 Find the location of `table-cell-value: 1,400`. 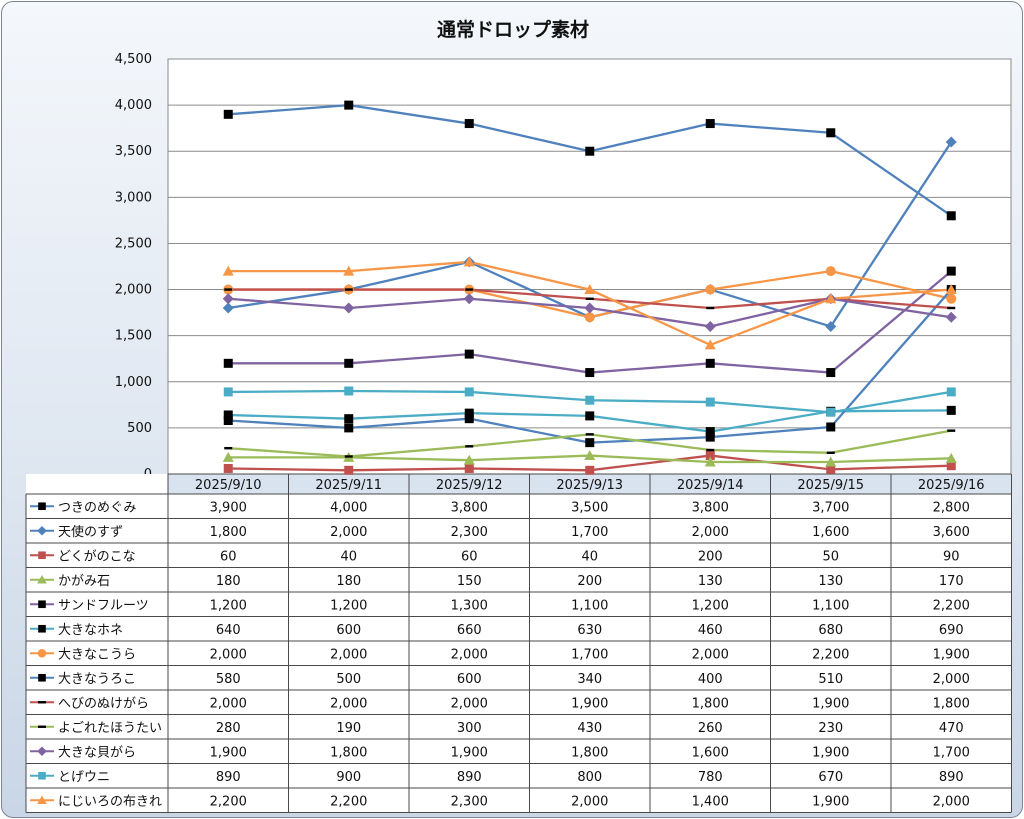

table-cell-value: 1,400 is located at coordinates (710, 801).